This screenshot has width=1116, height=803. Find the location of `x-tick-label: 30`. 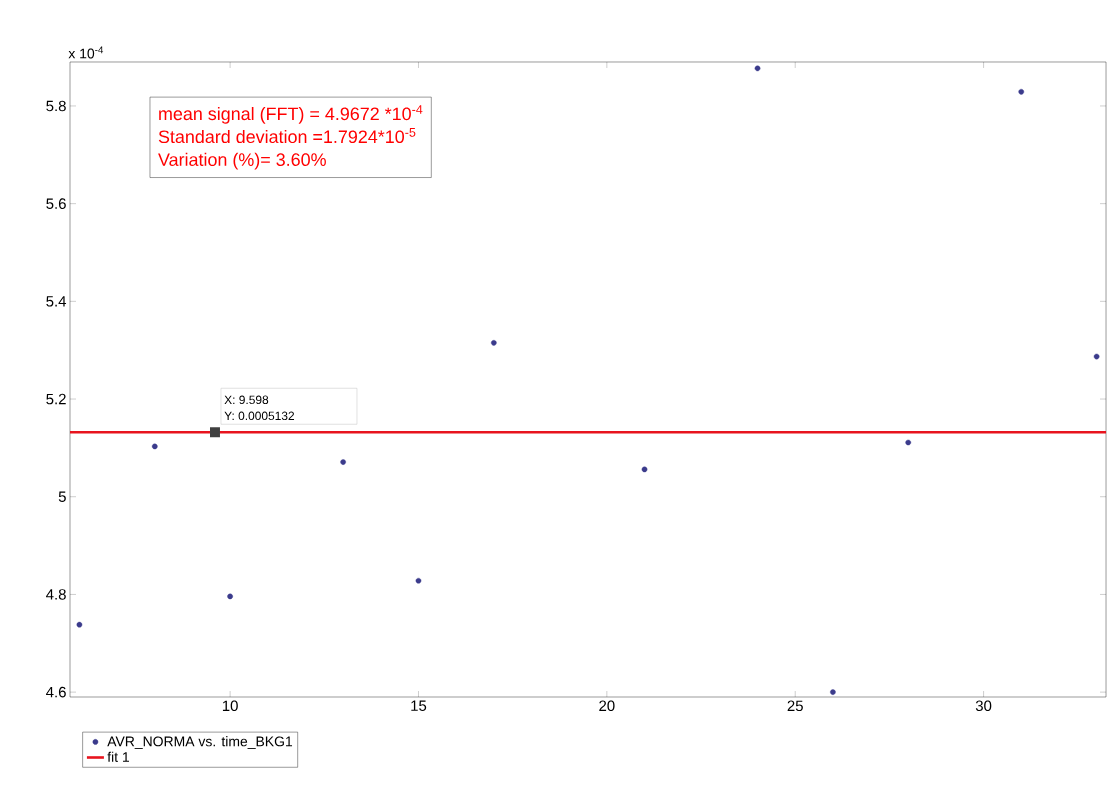

x-tick-label: 30 is located at coordinates (983, 706).